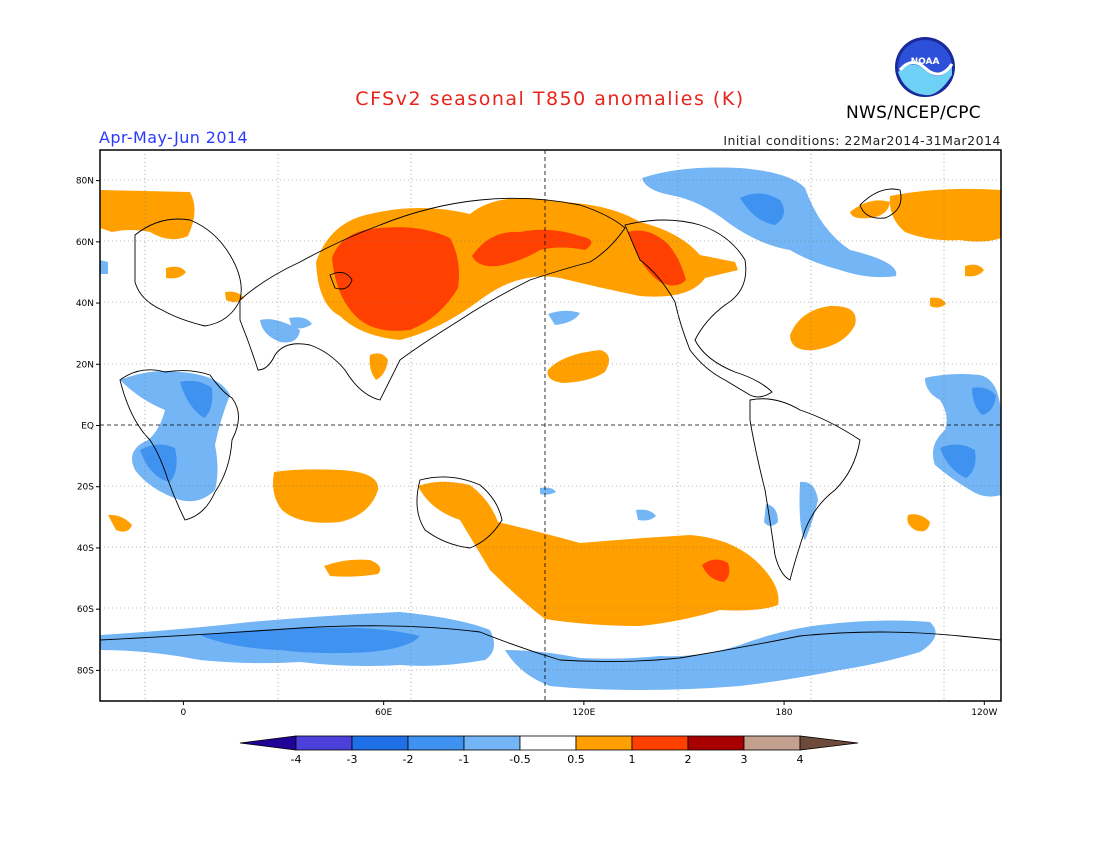 This screenshot has width=1100, height=850. Describe the element at coordinates (913, 113) in the screenshot. I see `agency-label: NWS/NCEP/CPC` at that location.